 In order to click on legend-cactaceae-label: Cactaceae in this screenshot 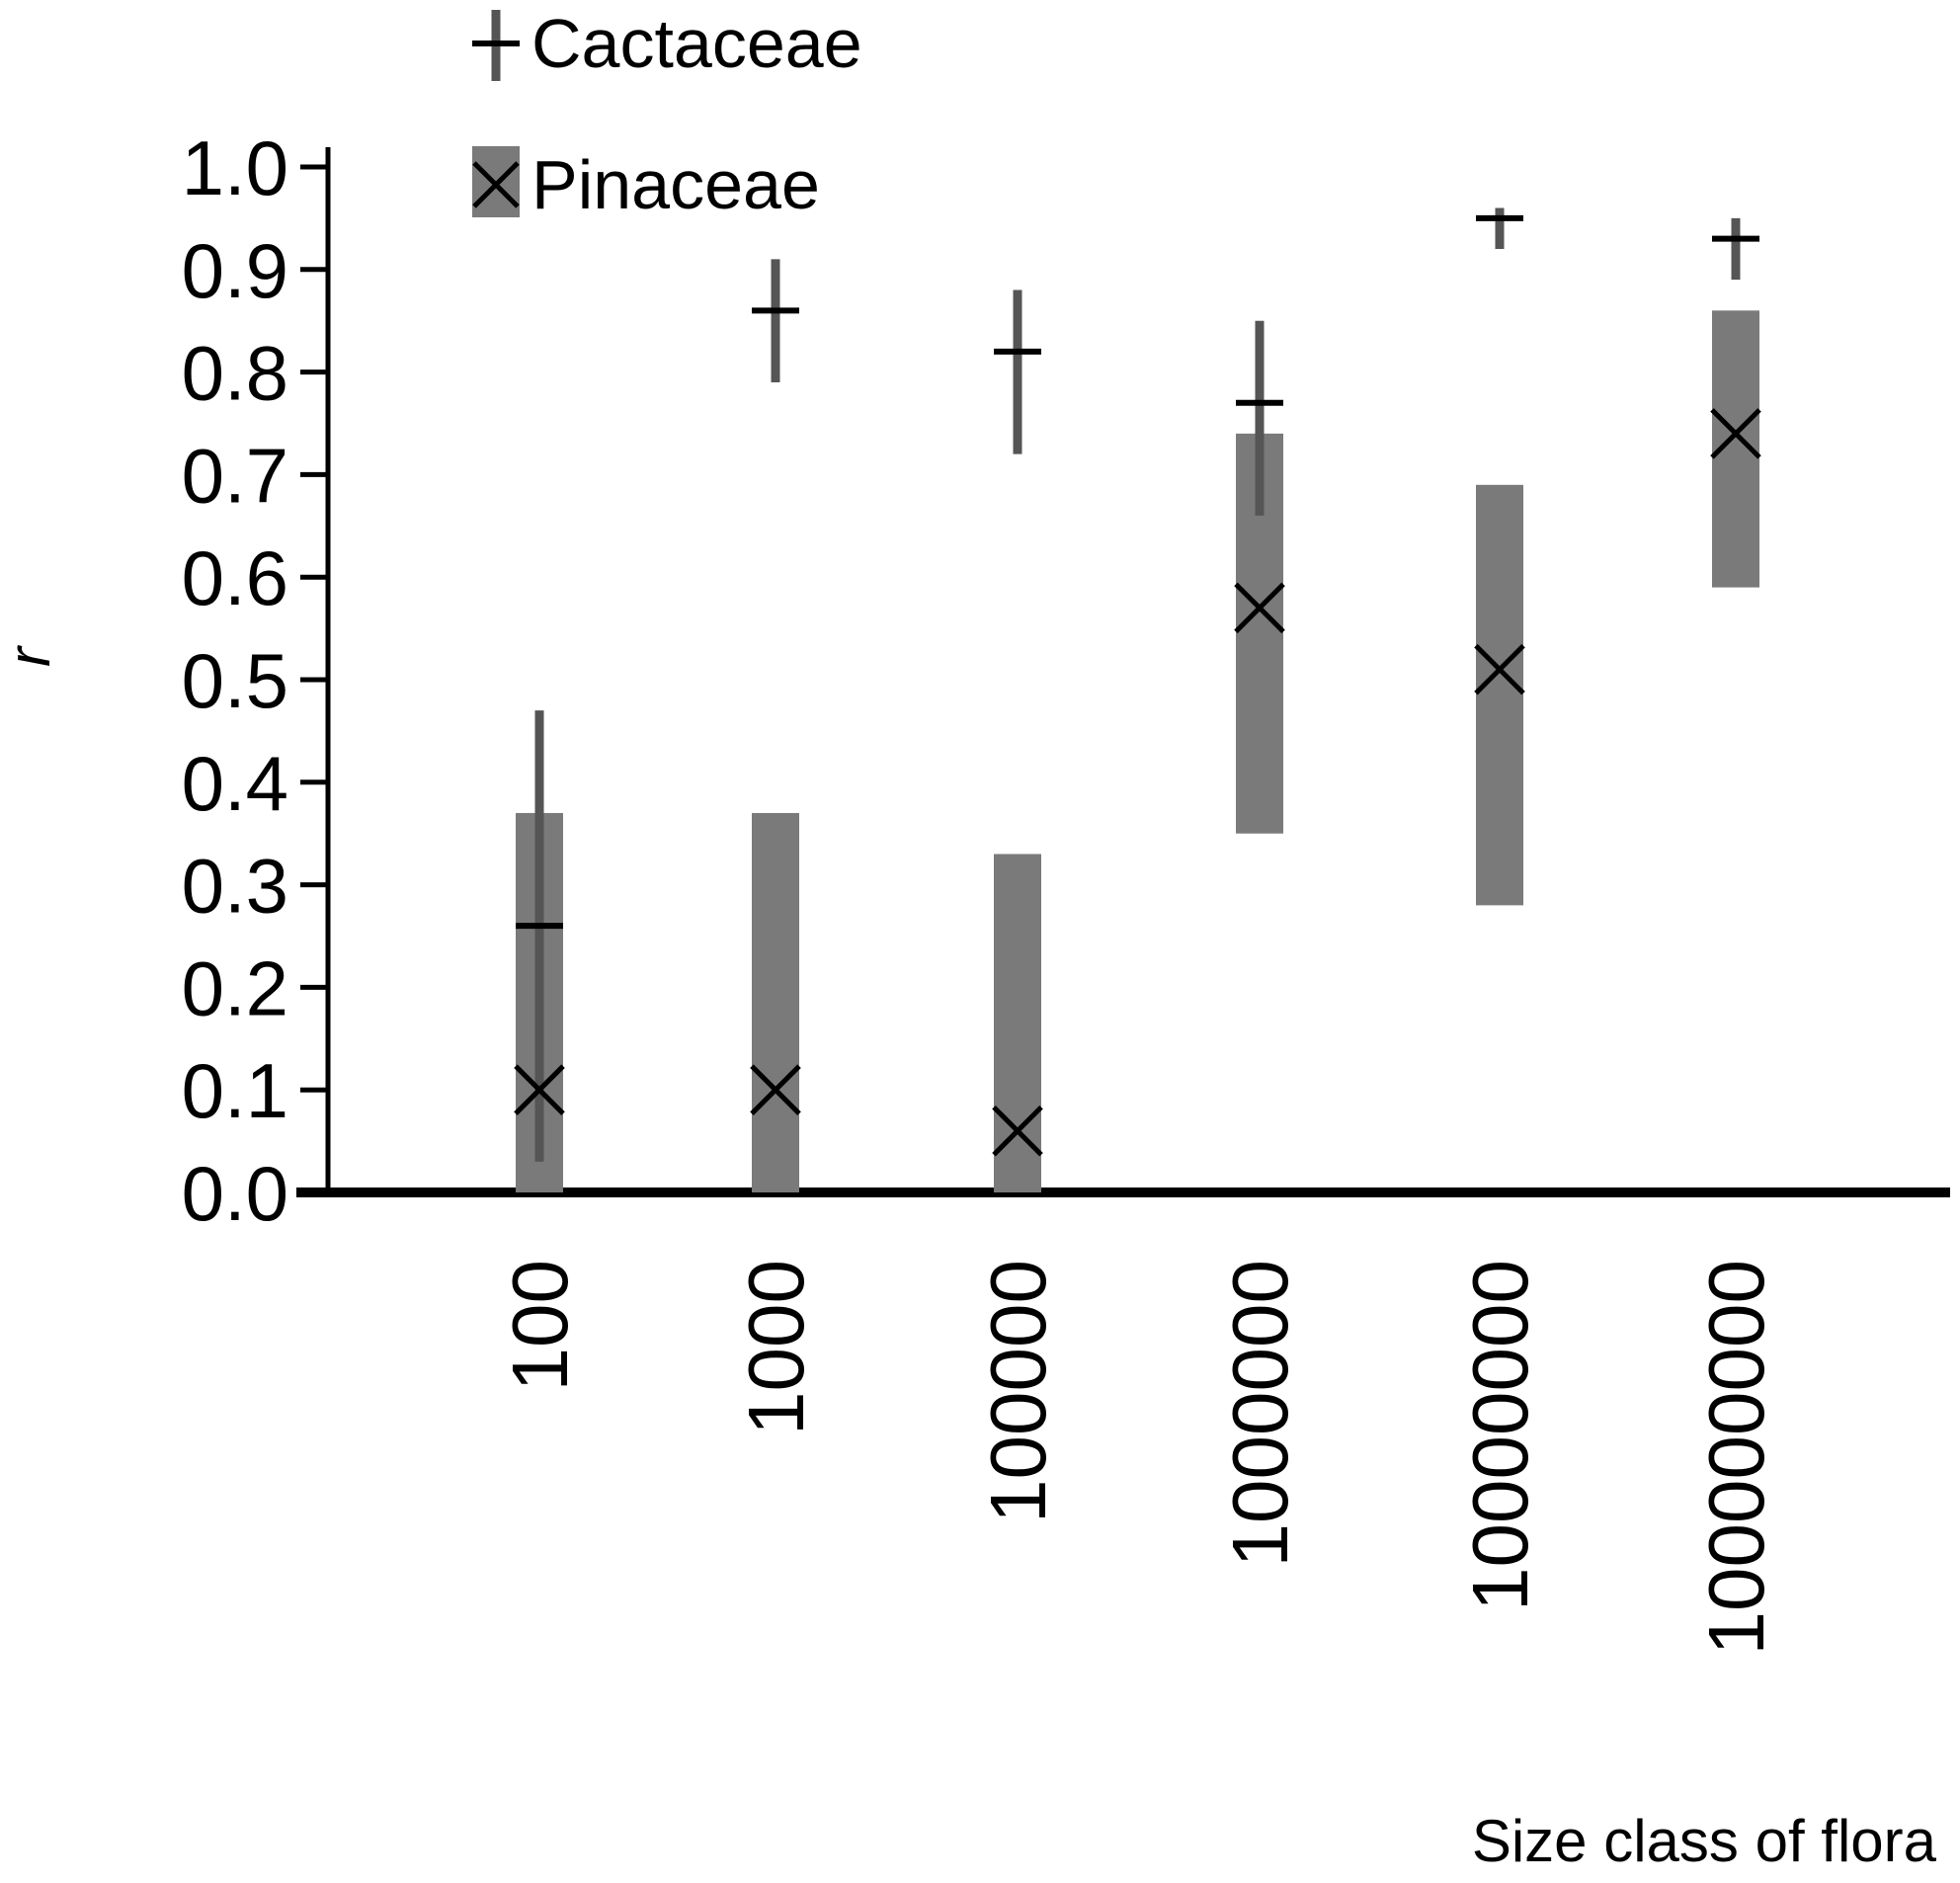, I will do `click(696, 44)`.